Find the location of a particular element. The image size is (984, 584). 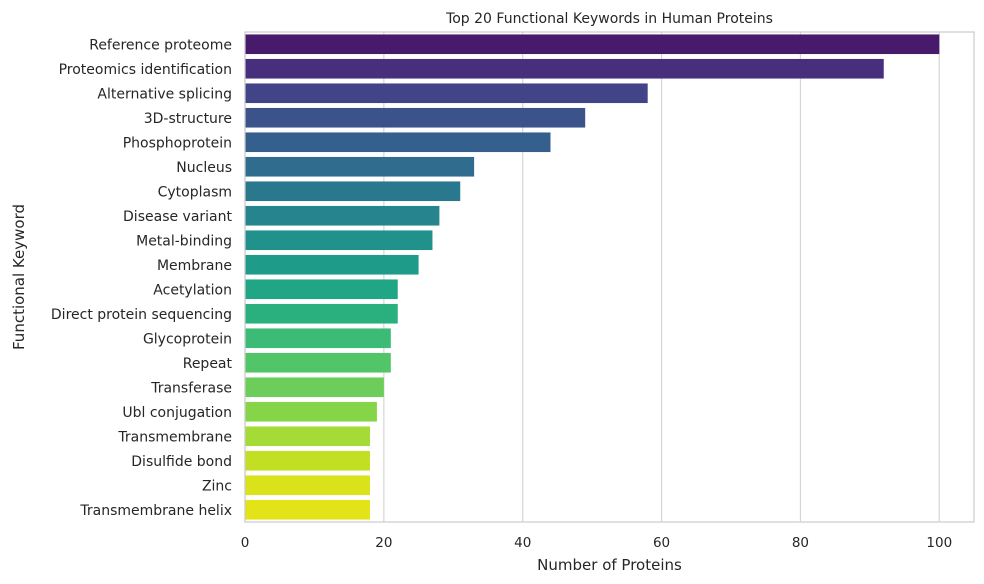

x-tick-label: 0 is located at coordinates (245, 543).